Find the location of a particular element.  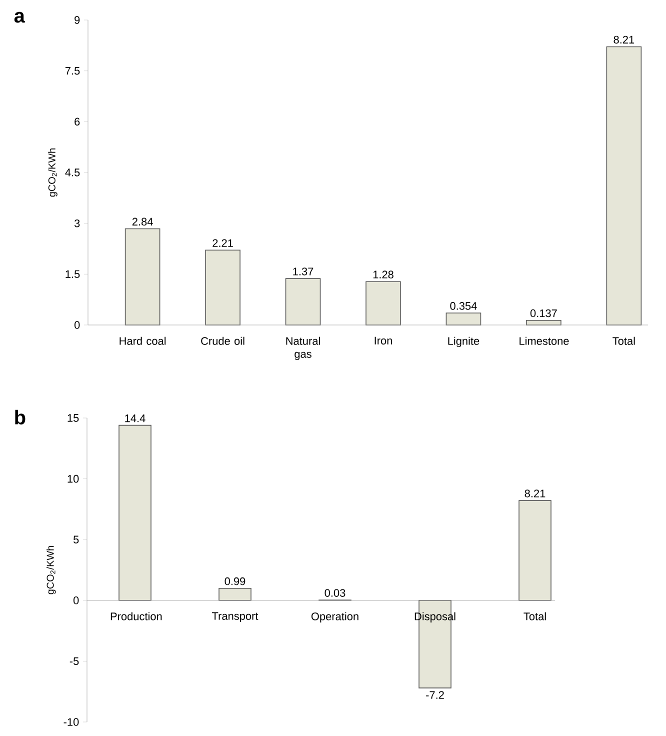

y-tick-label: 6 is located at coordinates (77, 122).